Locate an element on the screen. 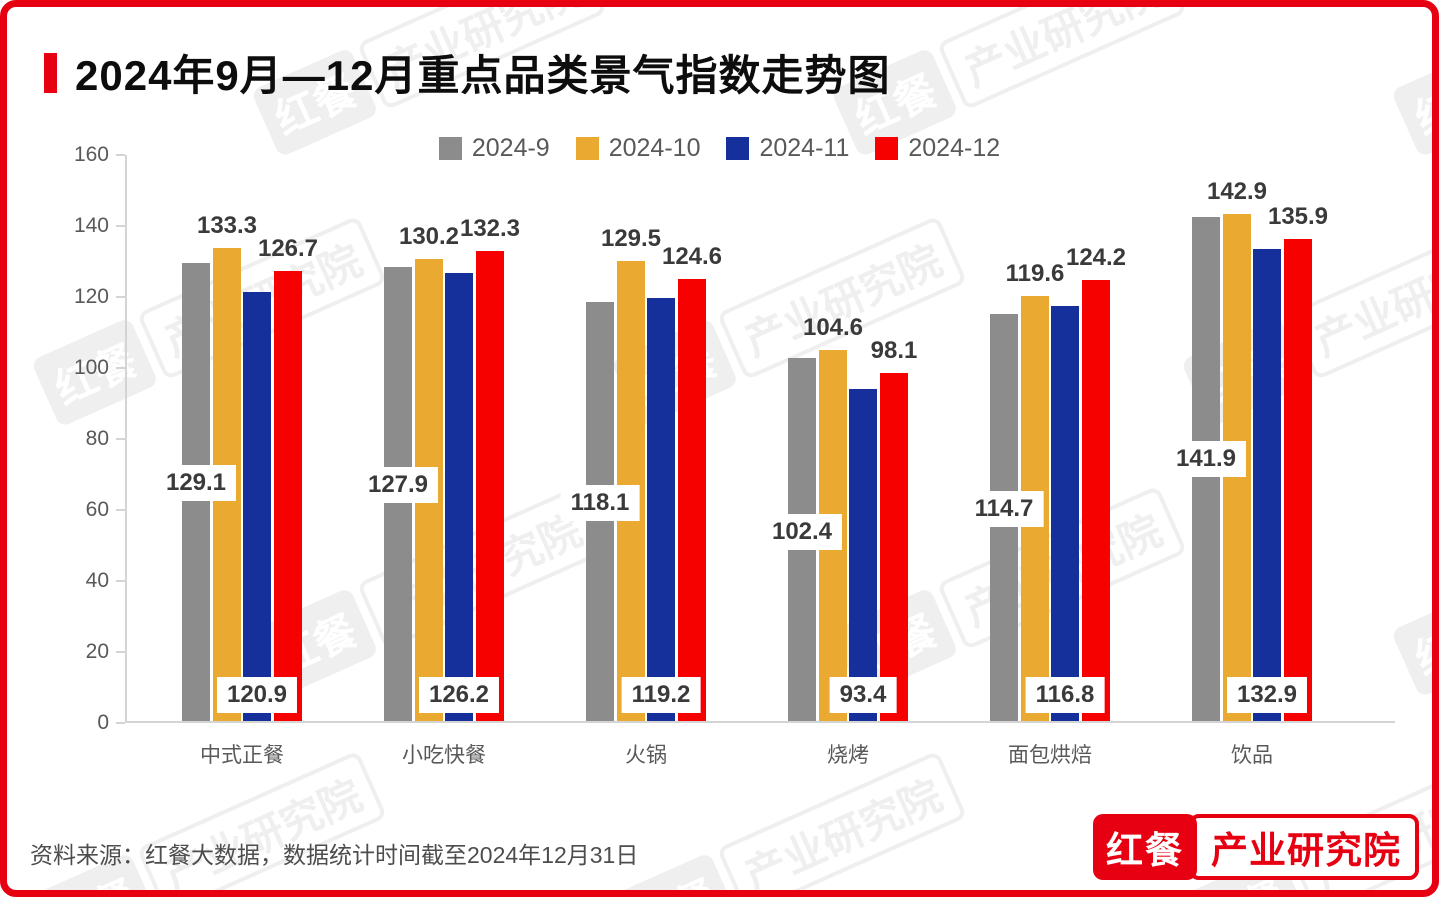 The height and width of the screenshot is (897, 1439). bar-value-label-boxed: 93.4 is located at coordinates (863, 695).